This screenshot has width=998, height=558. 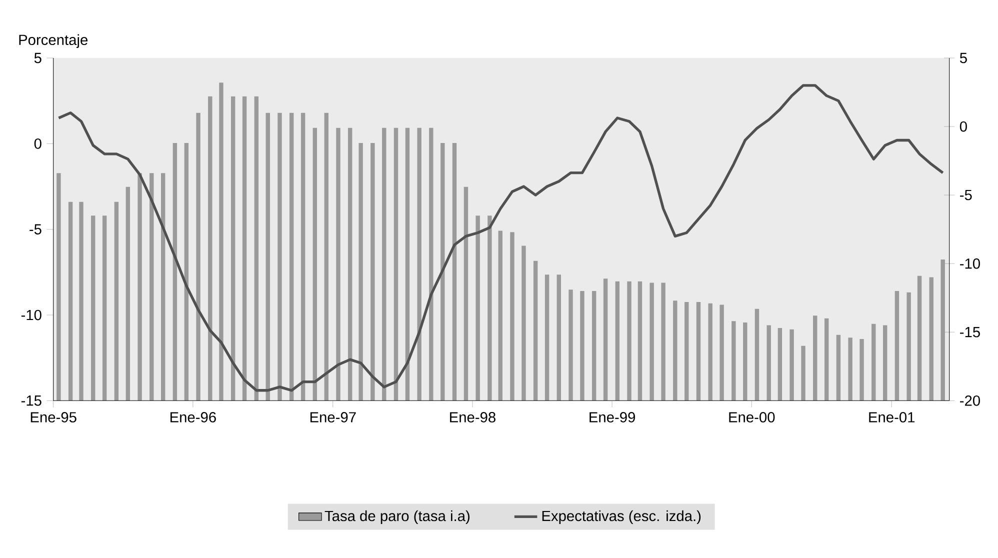 What do you see at coordinates (752, 417) in the screenshot?
I see `x-tick-label: Ene-00` at bounding box center [752, 417].